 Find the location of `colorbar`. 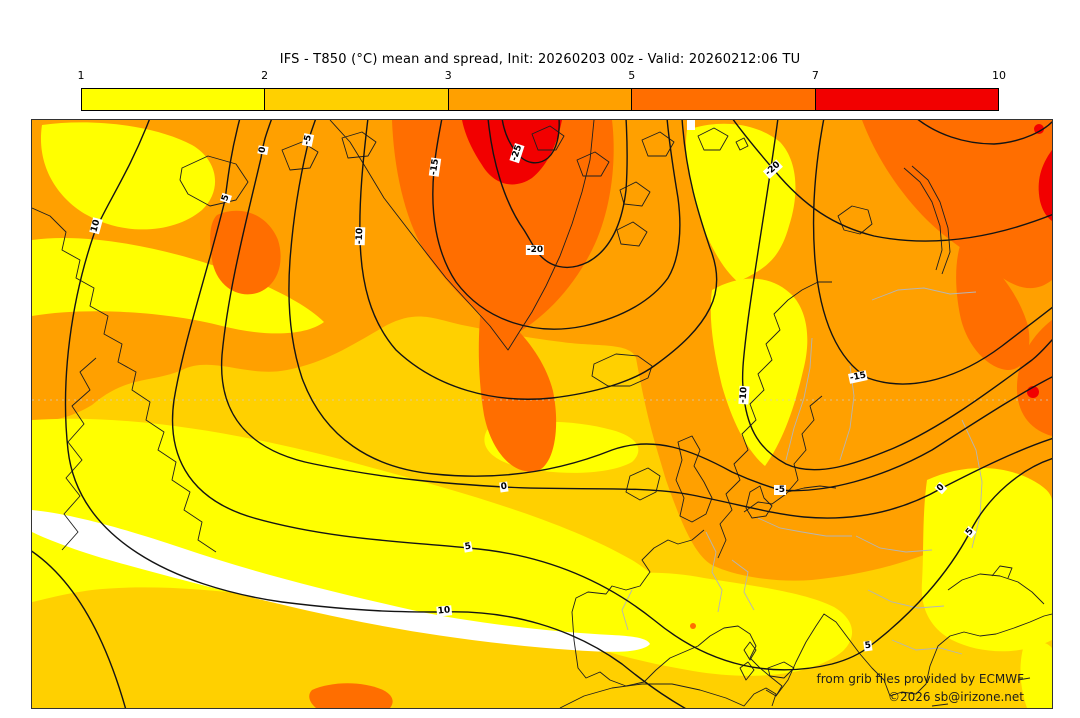

colorbar is located at coordinates (540, 99).